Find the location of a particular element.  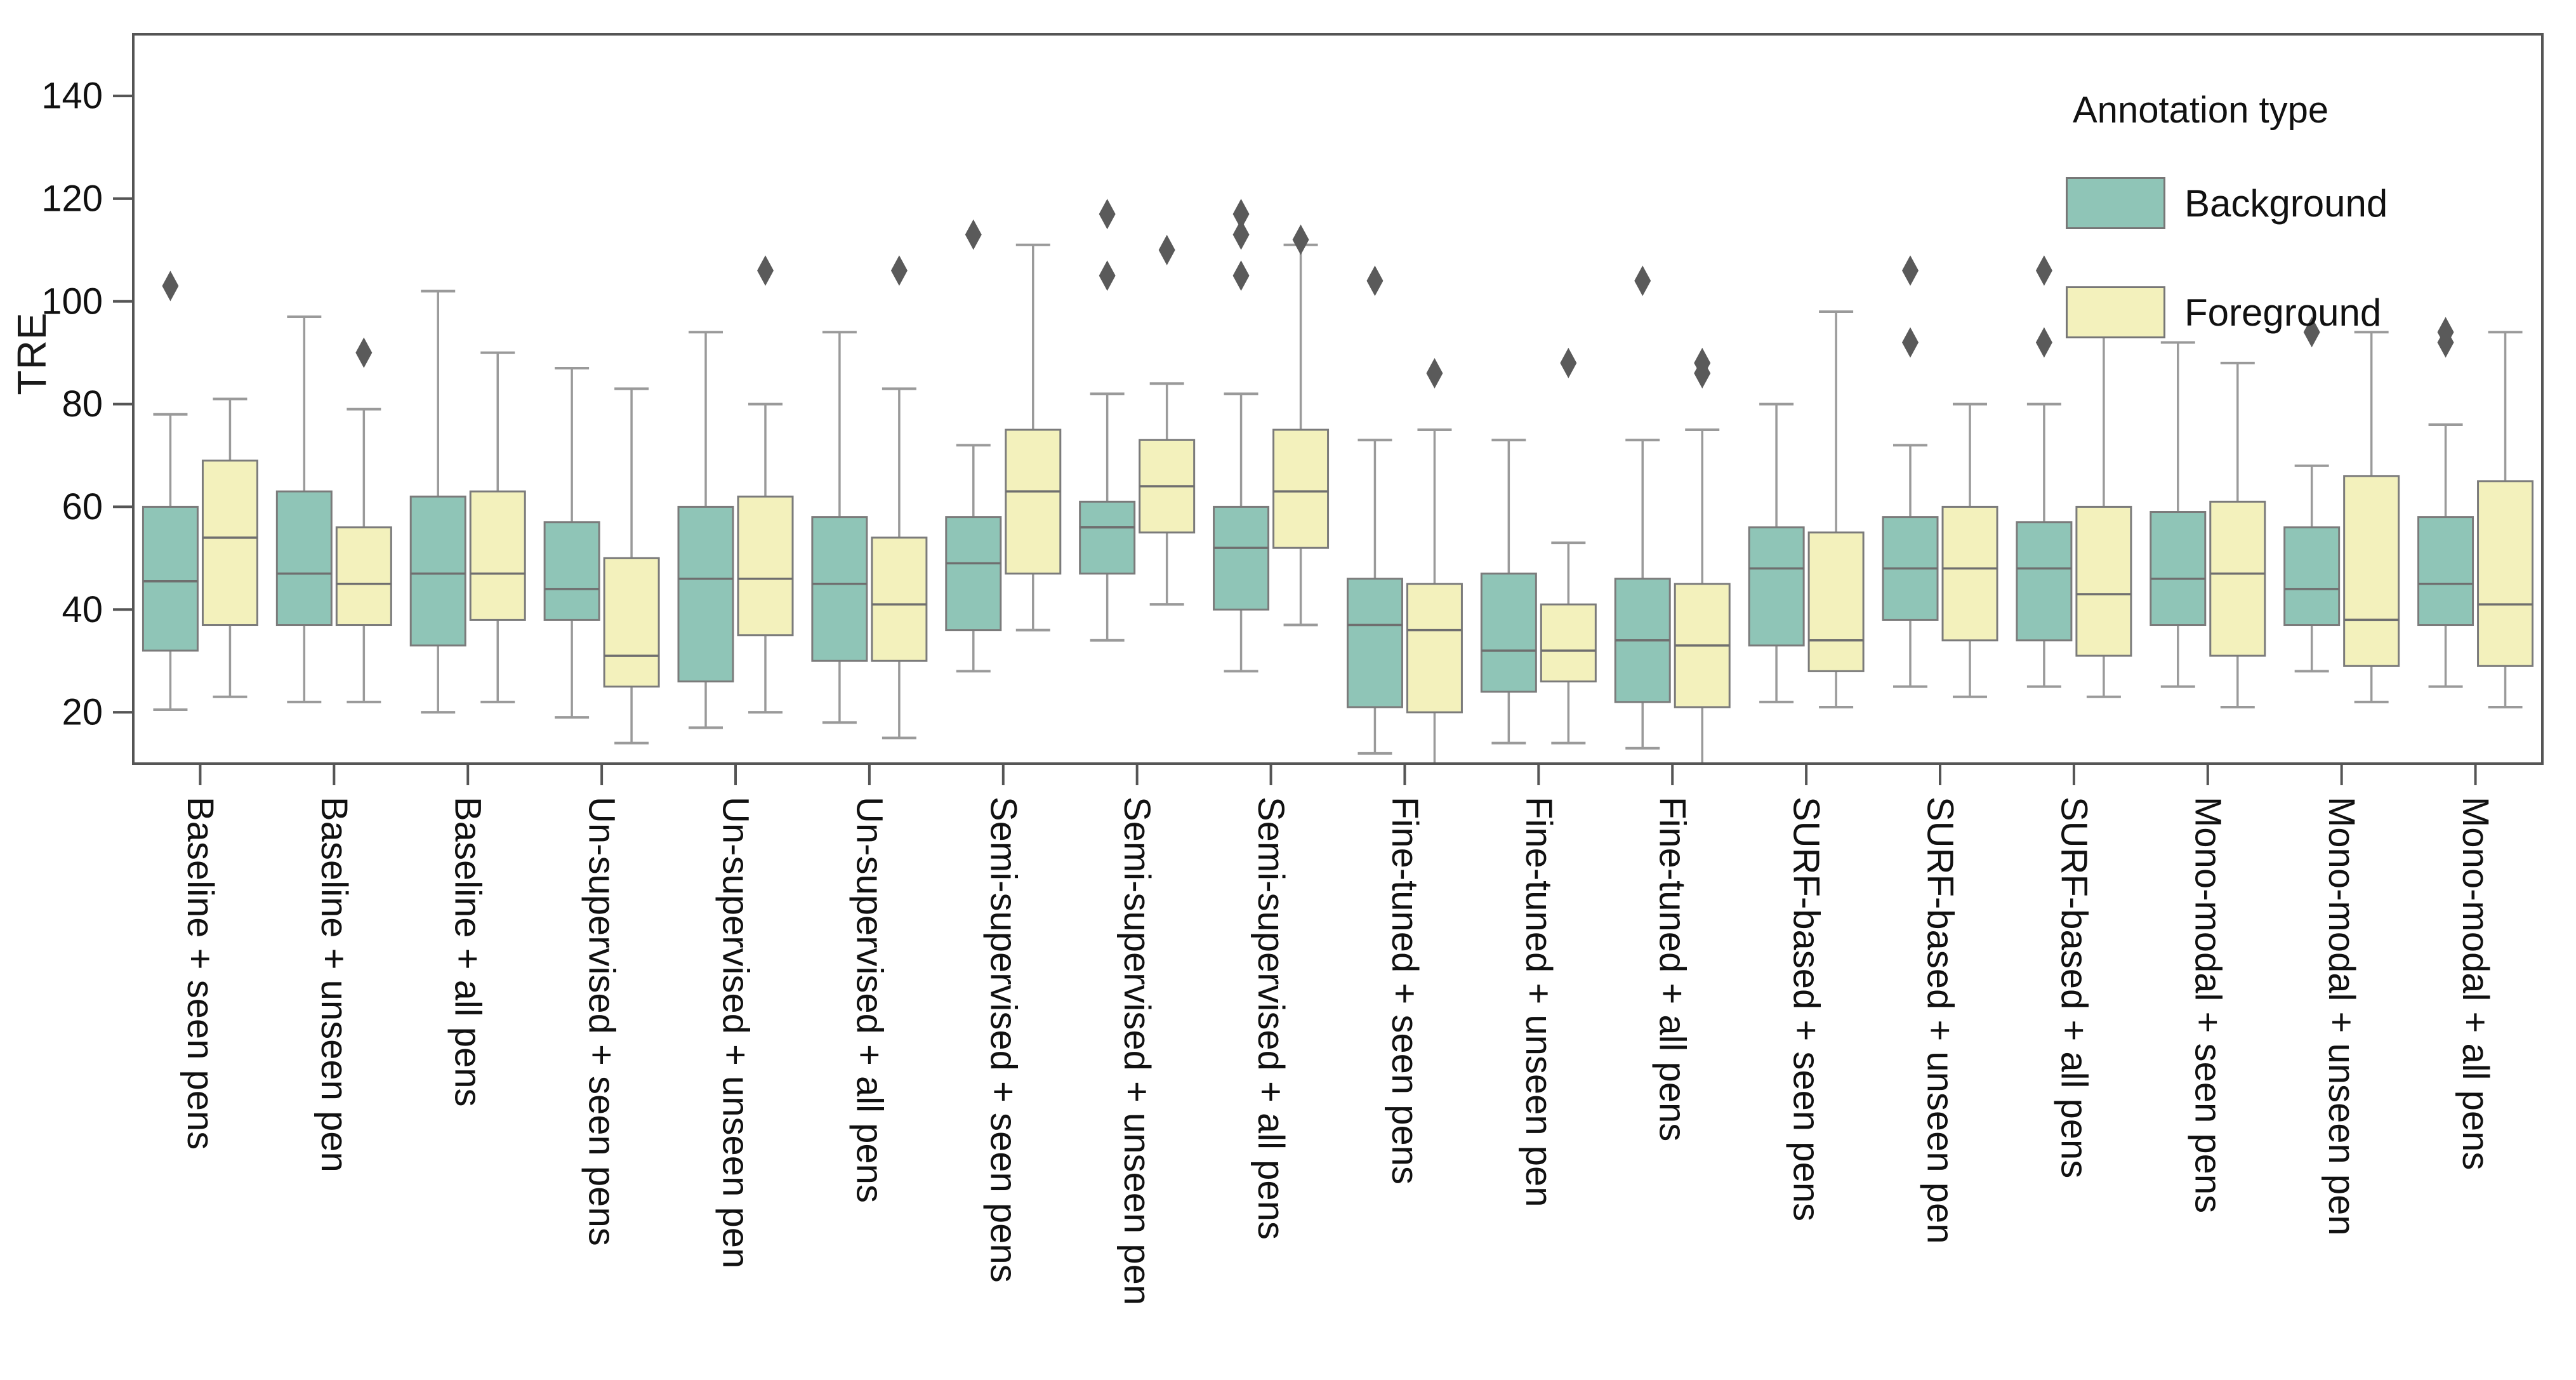

x-tick-label: Fine-tuned + seen pens is located at coordinates (1405, 990).